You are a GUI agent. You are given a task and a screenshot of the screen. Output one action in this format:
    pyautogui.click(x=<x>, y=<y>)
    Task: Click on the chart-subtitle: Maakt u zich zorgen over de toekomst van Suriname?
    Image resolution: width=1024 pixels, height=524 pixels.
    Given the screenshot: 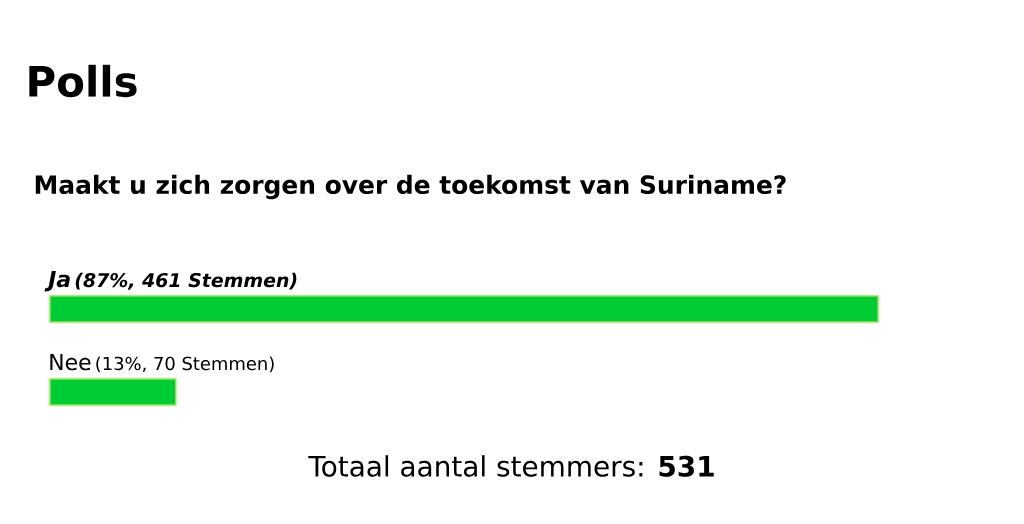 What is the action you would take?
    pyautogui.click(x=410, y=187)
    